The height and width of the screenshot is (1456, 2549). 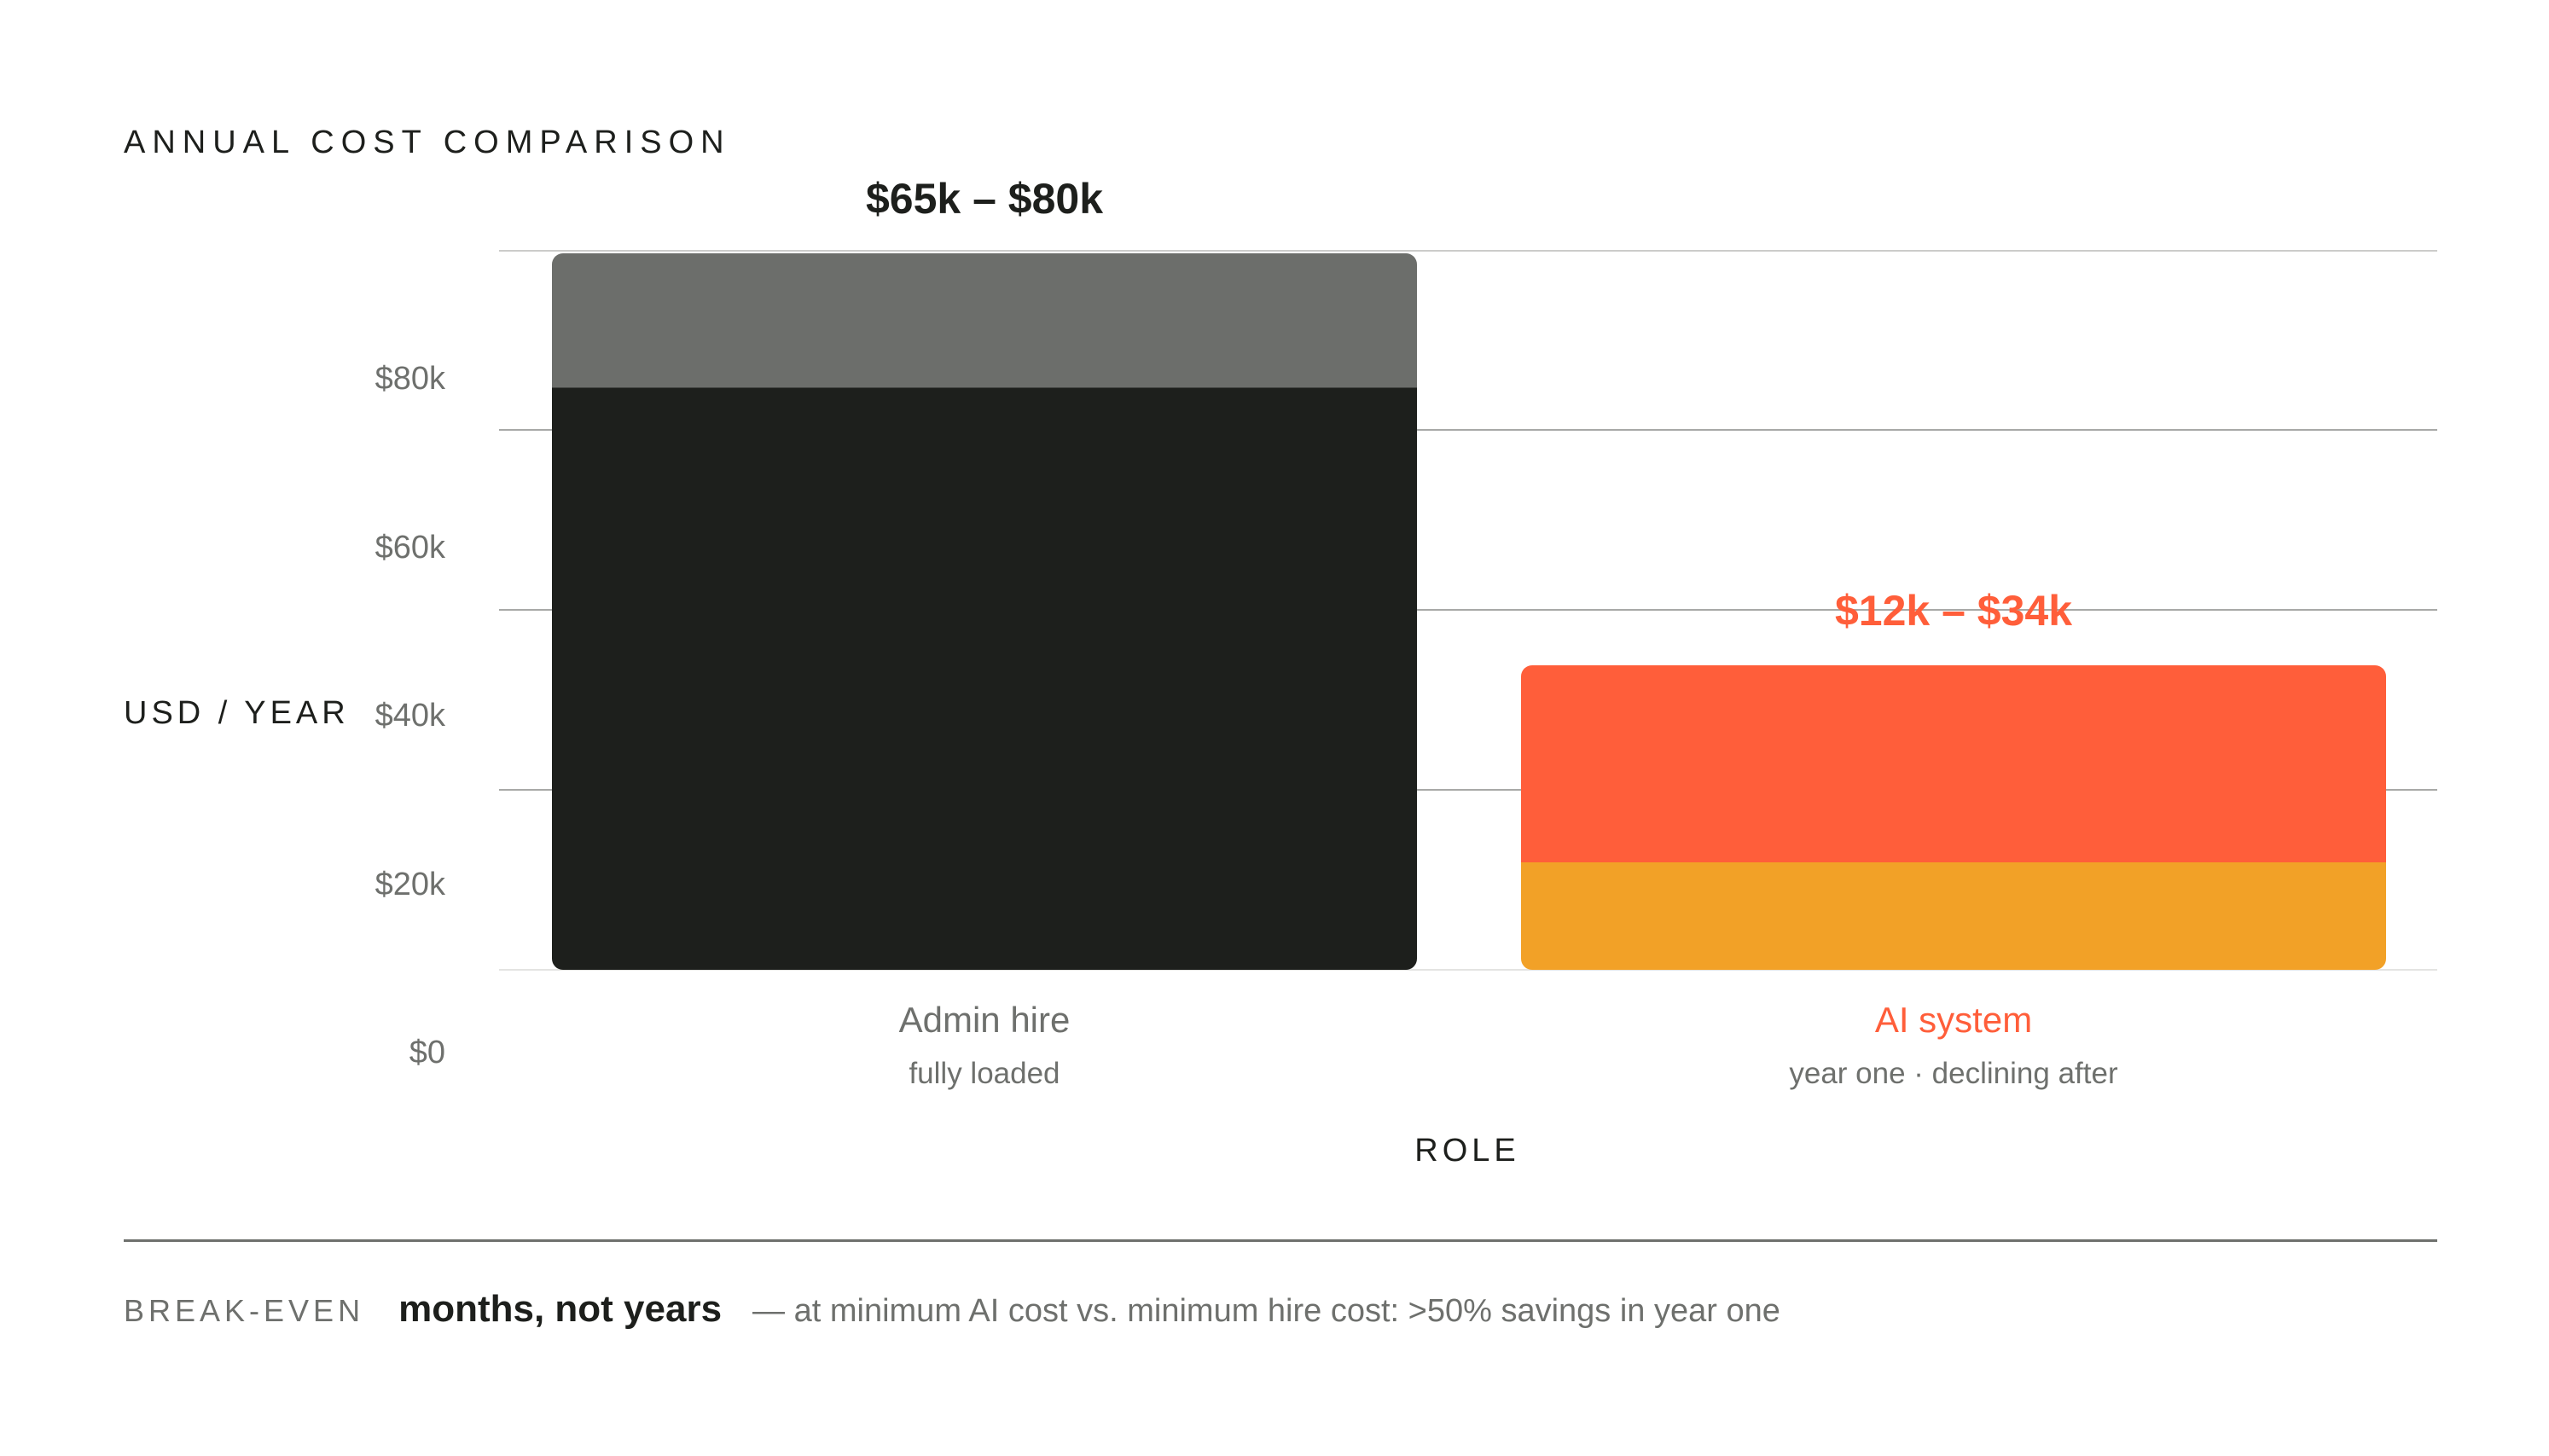 What do you see at coordinates (984, 199) in the screenshot?
I see `range-label: $65k – $80k` at bounding box center [984, 199].